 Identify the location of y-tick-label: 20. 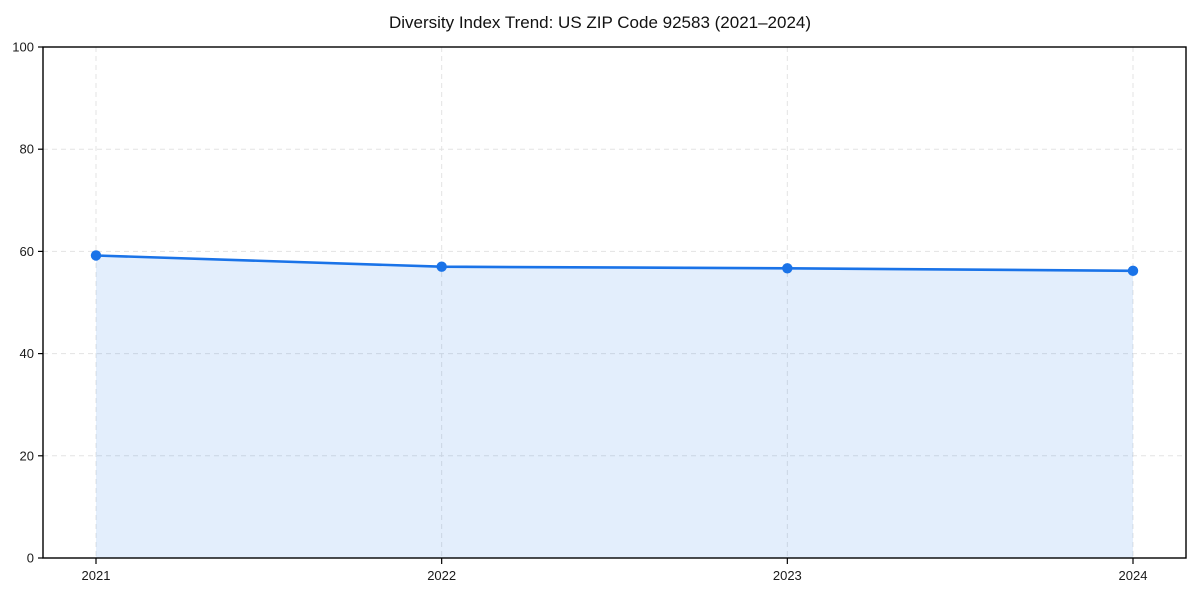
(27, 455).